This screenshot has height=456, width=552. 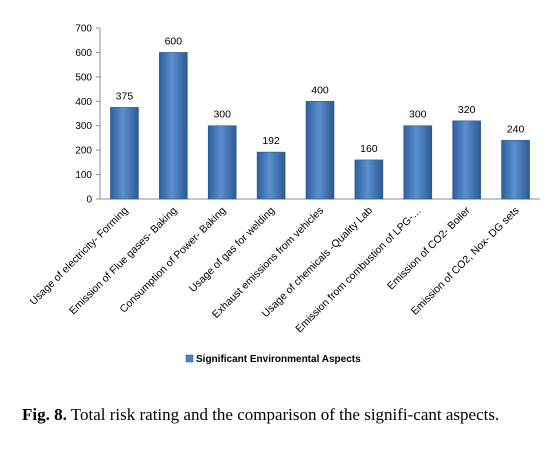 I want to click on data-label: 240, so click(x=516, y=129).